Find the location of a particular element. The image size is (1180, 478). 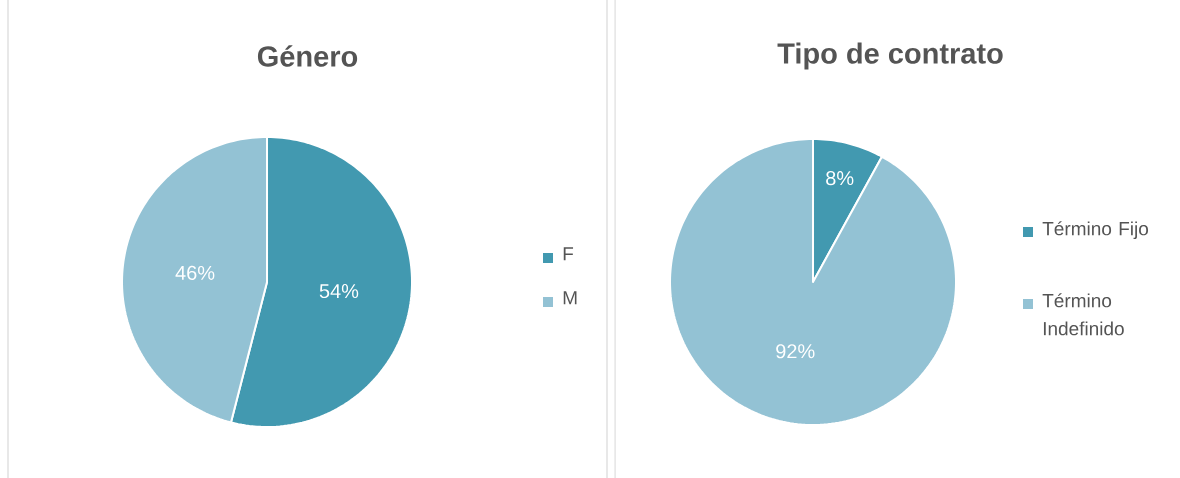

chart-title: Tipo de contrato is located at coordinates (890, 56).